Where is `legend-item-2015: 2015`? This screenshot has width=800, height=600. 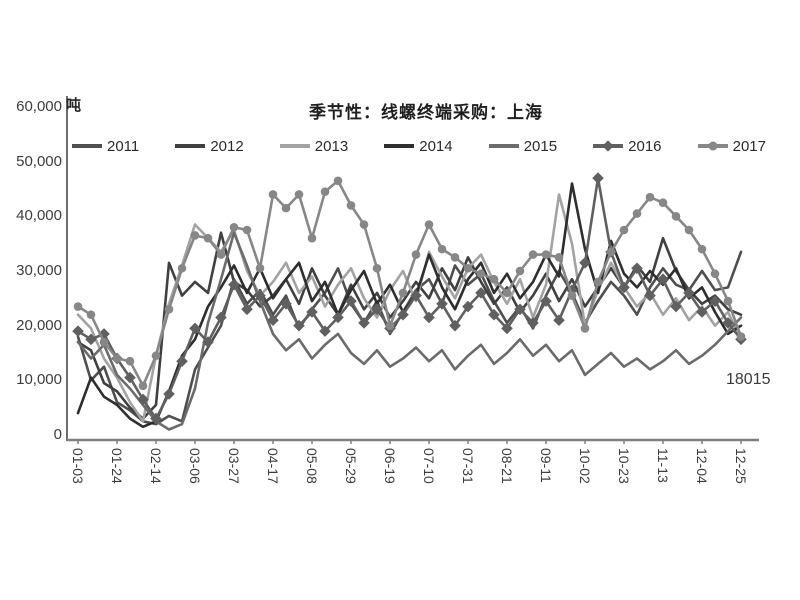 legend-item-2015: 2015 is located at coordinates (523, 146).